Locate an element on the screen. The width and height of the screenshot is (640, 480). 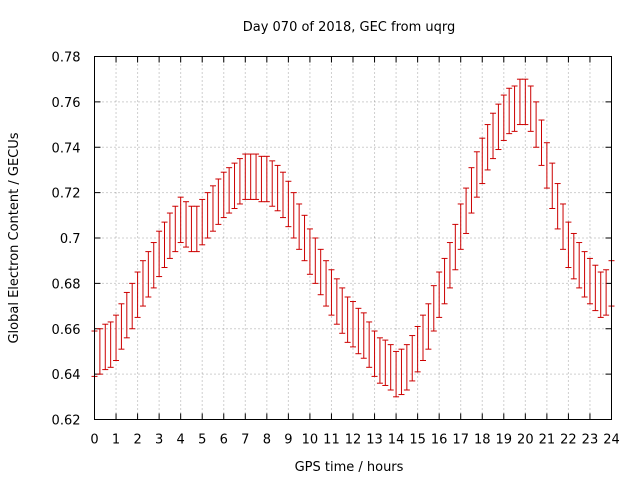
x-tick-label: 12 is located at coordinates (353, 440).